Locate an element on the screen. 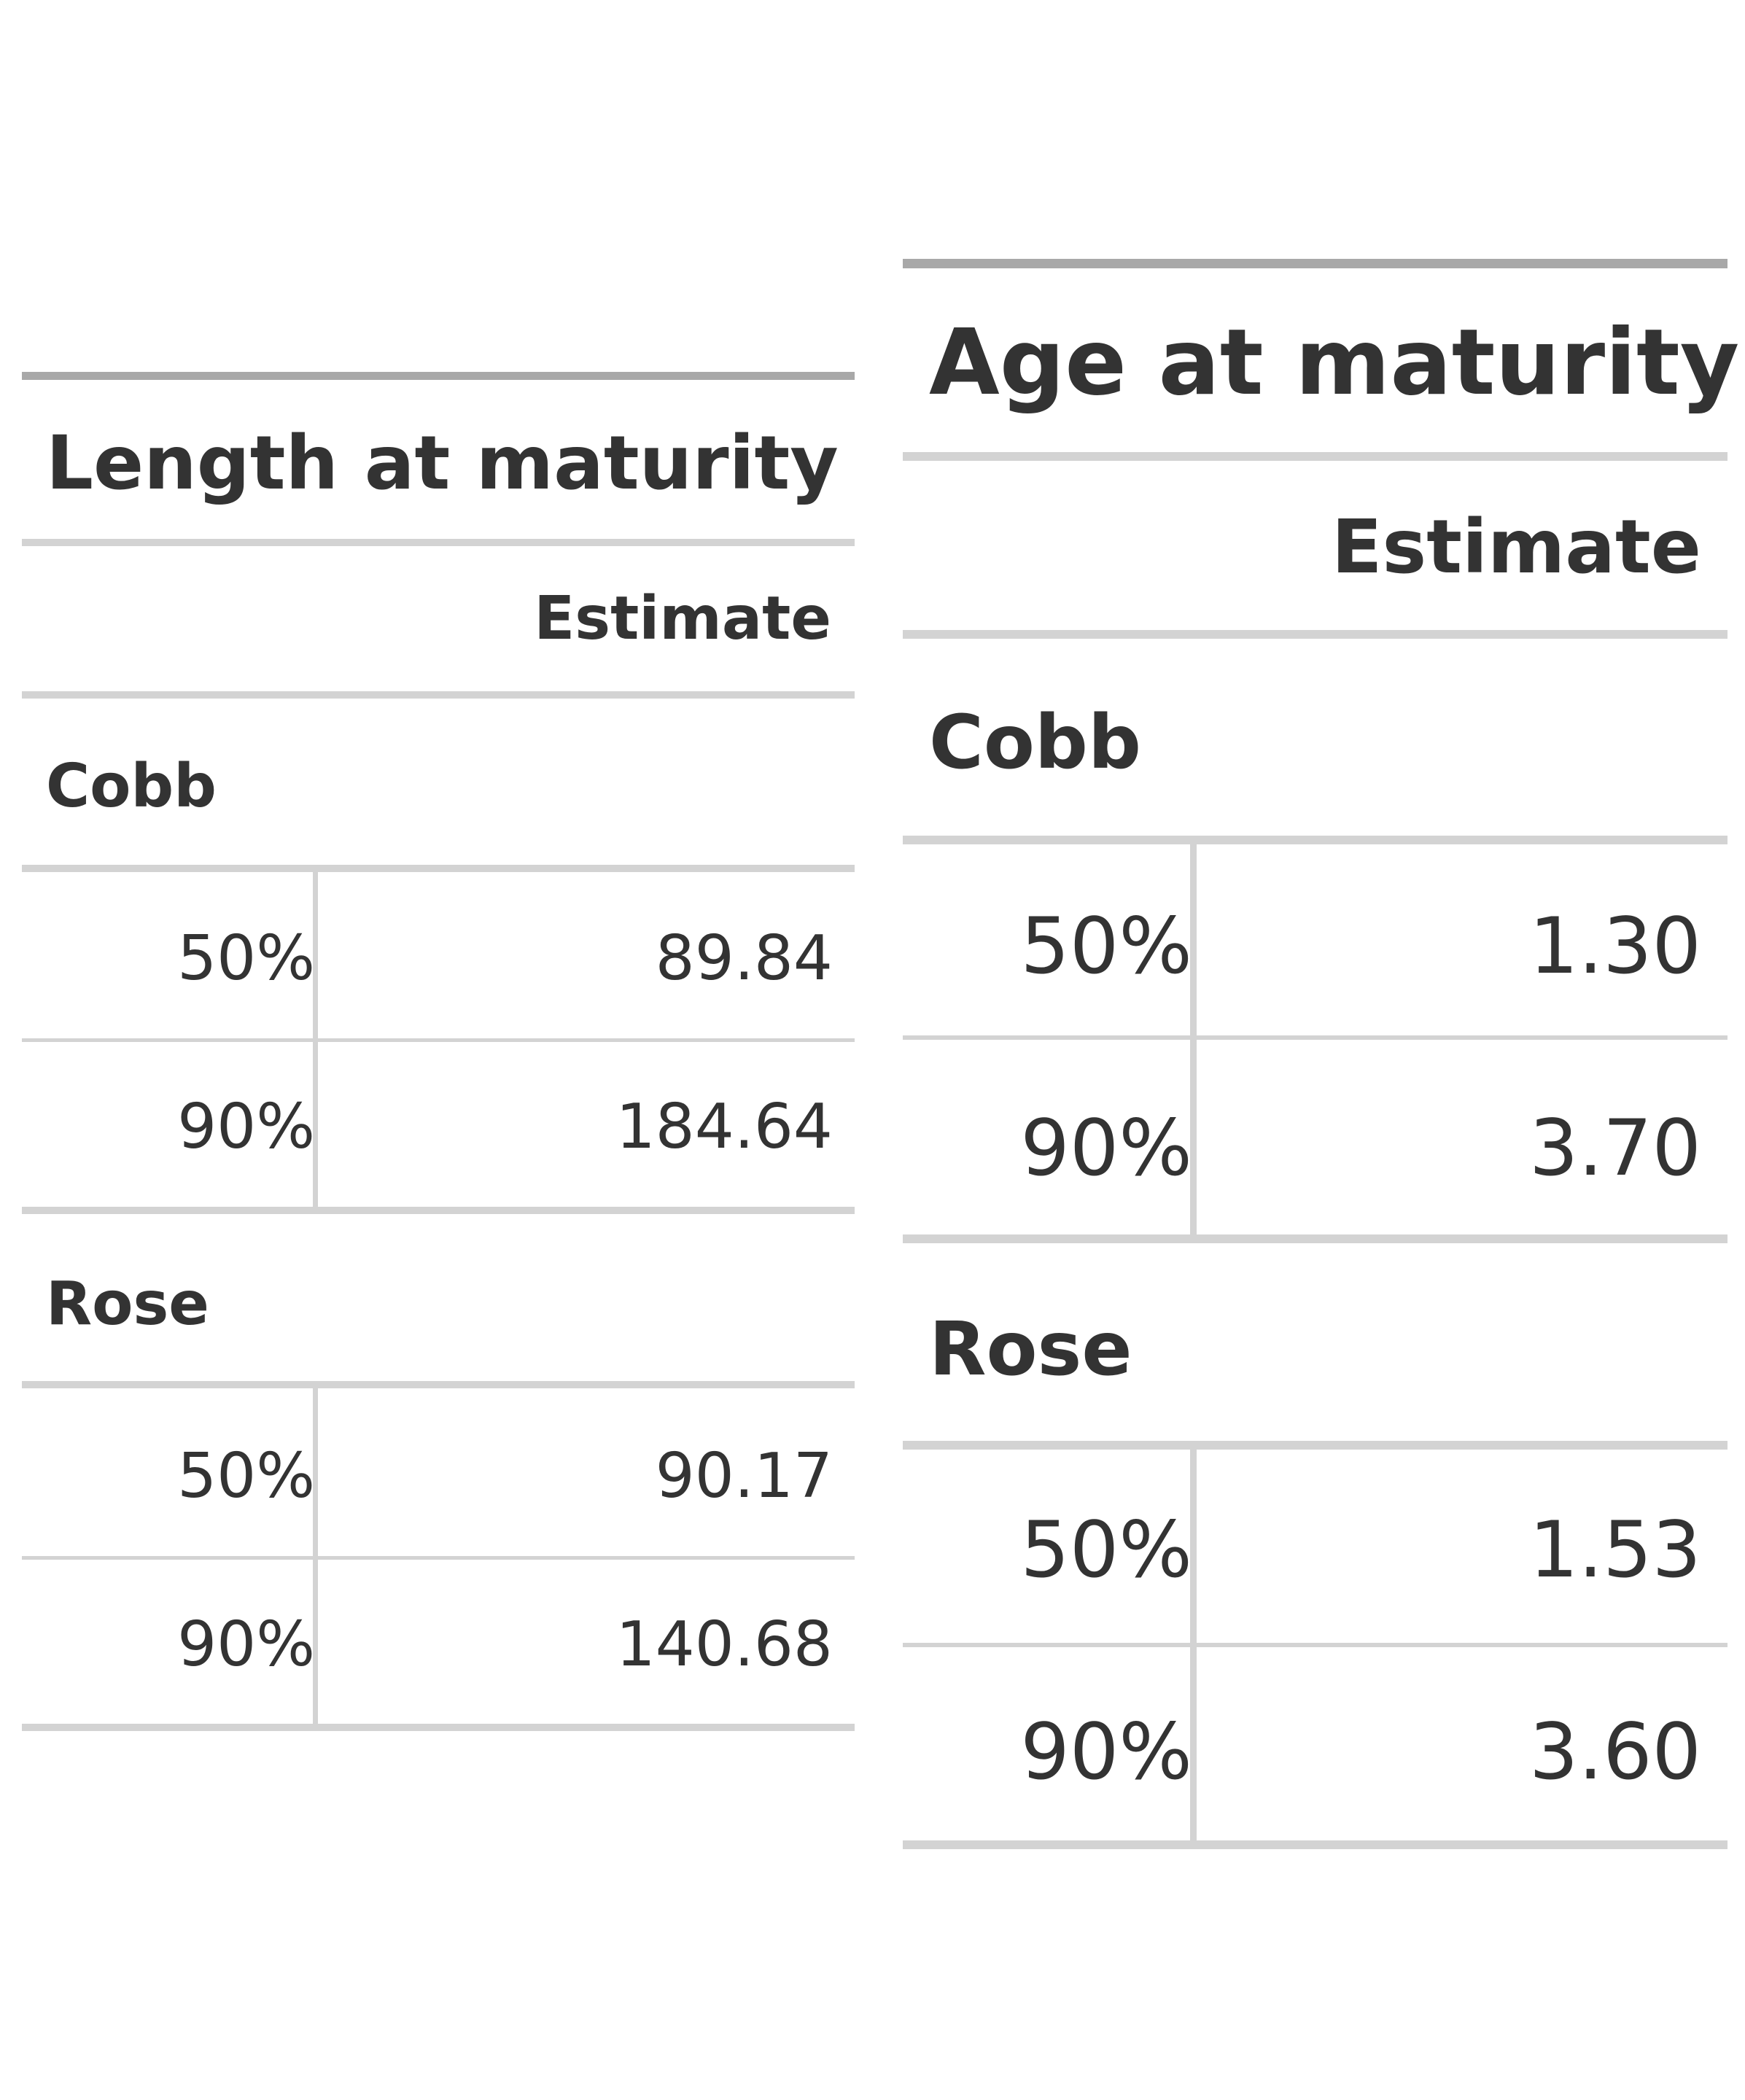 This screenshot has width=1745, height=2100. row-value: 1.53 is located at coordinates (1614, 1550).